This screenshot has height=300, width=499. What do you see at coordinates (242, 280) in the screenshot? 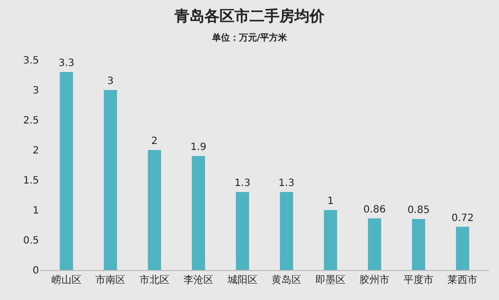
I see `x-tick-label: 城阳区` at bounding box center [242, 280].